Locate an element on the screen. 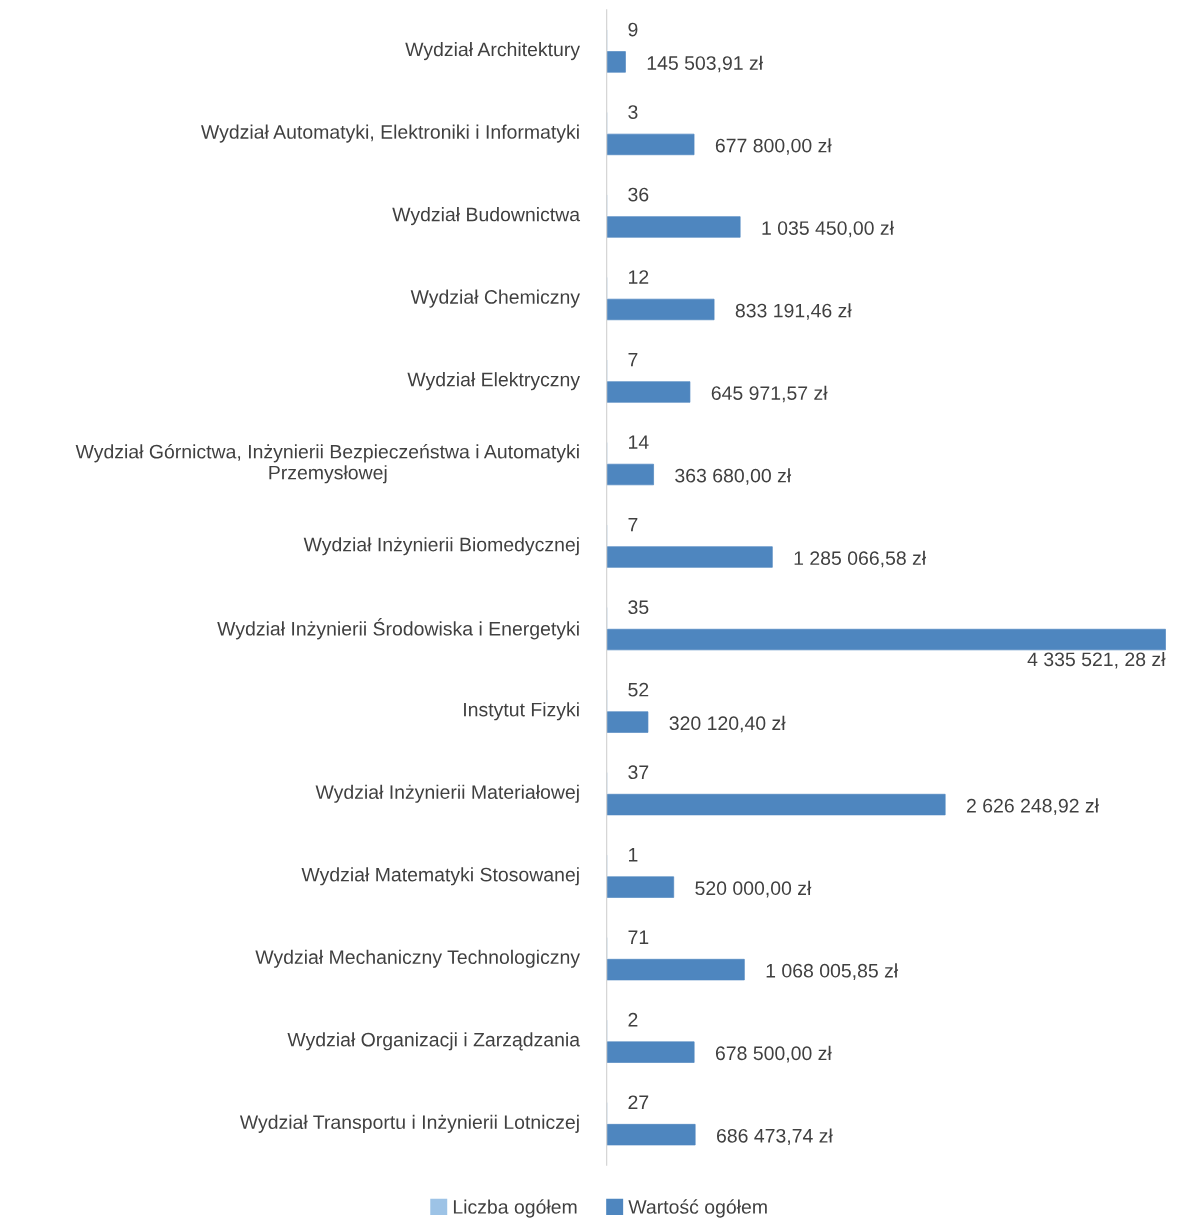 This screenshot has height=1229, width=1199. y-tick-label: Wydział Górnictwa, Inżynierii Bezpieczeństwa i Automatyki Przemysłowej is located at coordinates (327, 464).